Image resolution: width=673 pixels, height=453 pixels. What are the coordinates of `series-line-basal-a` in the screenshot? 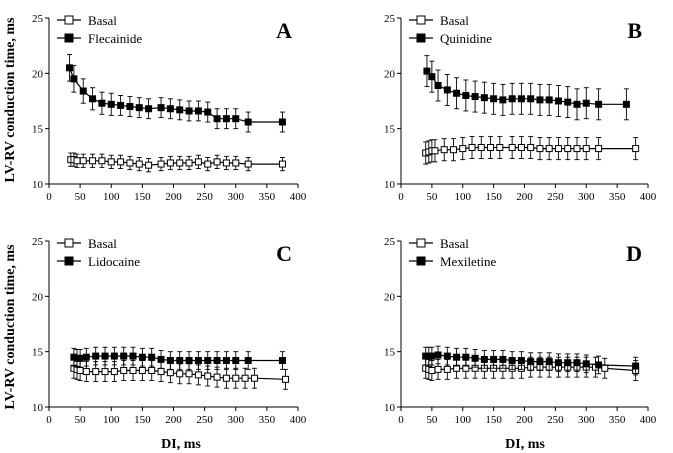 It's located at (176, 162).